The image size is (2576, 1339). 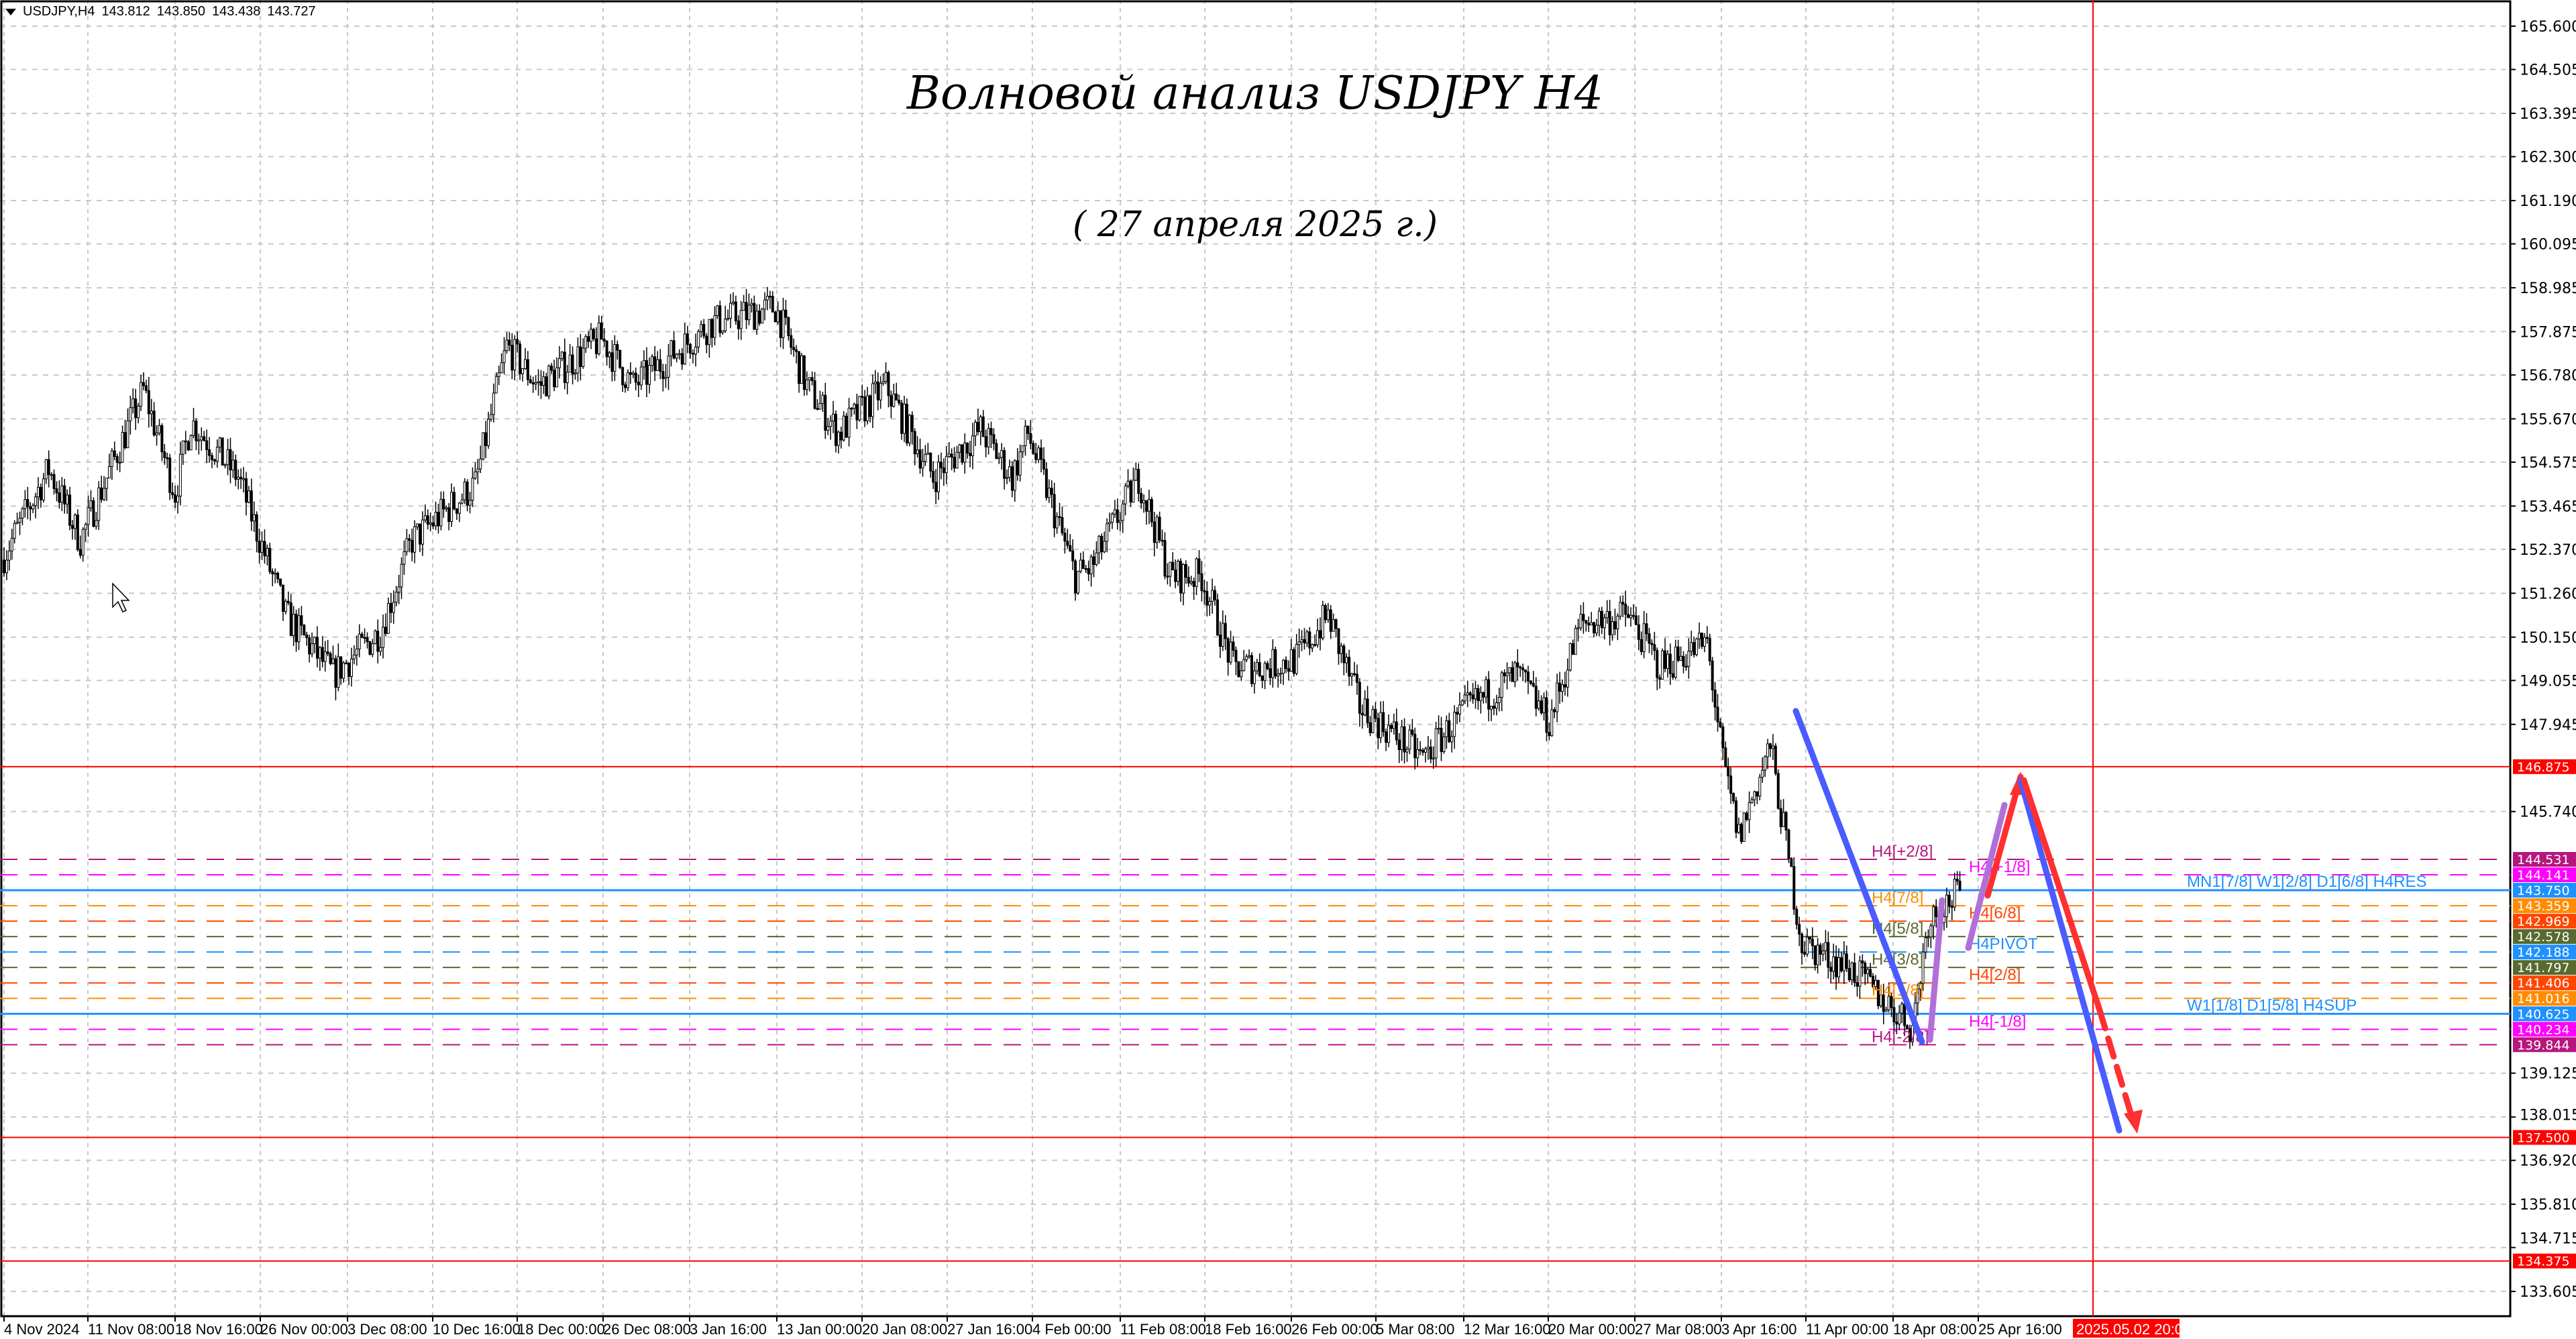 I want to click on time-axis-label: 26 Feb 00:00, so click(x=1335, y=1329).